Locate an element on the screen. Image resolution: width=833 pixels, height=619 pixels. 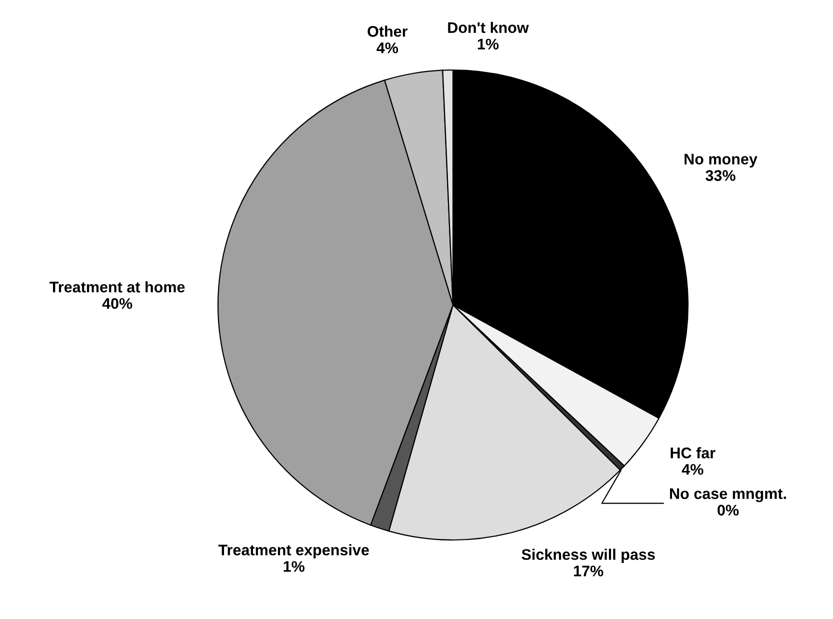
data-label: 33% is located at coordinates (721, 175).